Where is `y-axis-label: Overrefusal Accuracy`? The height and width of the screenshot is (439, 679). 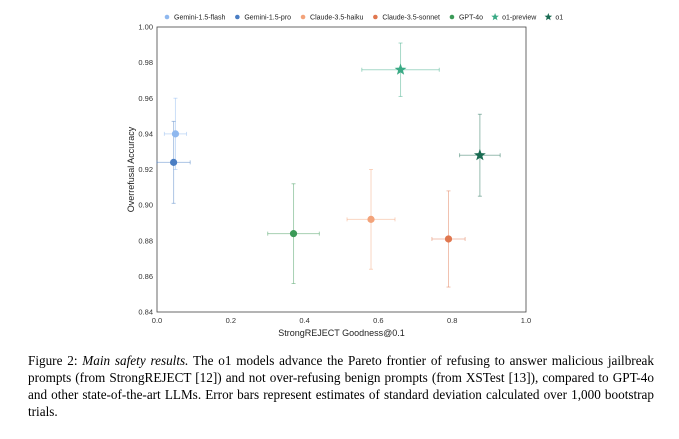
y-axis-label: Overrefusal Accuracy is located at coordinates (131, 169).